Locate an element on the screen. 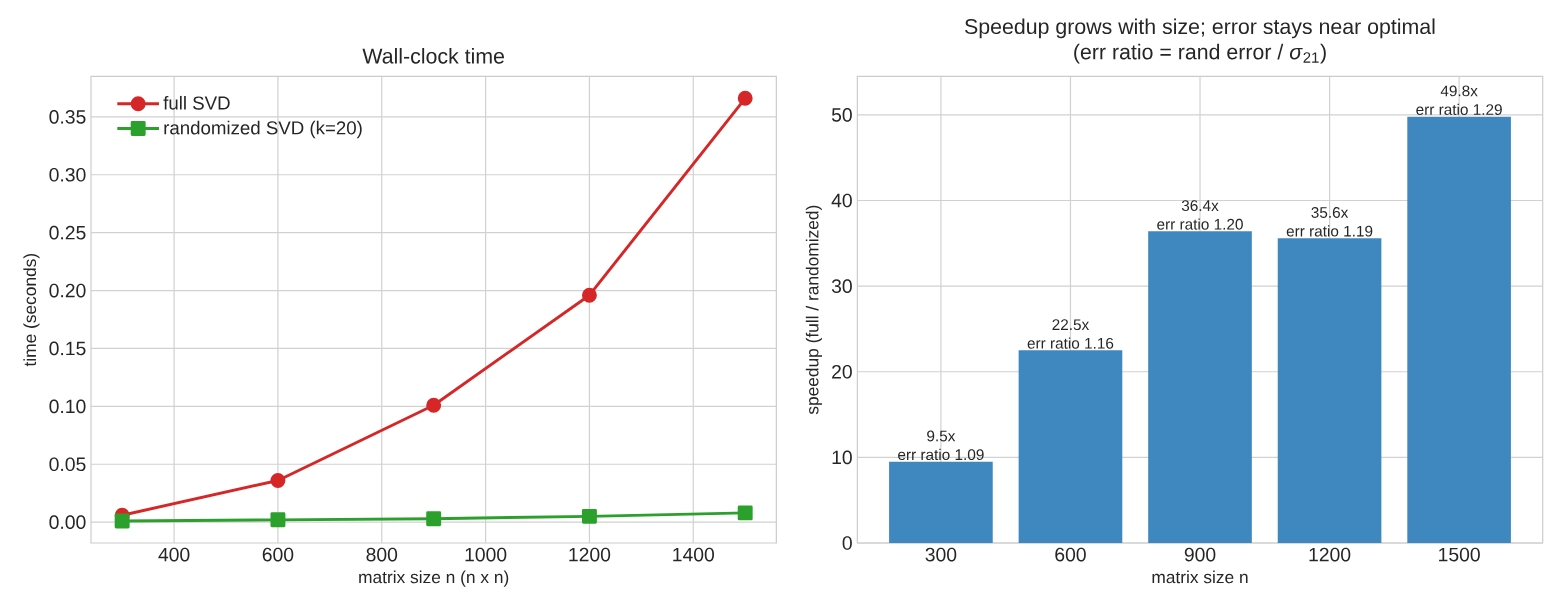 Image resolution: width=1558 pixels, height=612 pixels. y-tick-label: 0.15 is located at coordinates (67, 348).